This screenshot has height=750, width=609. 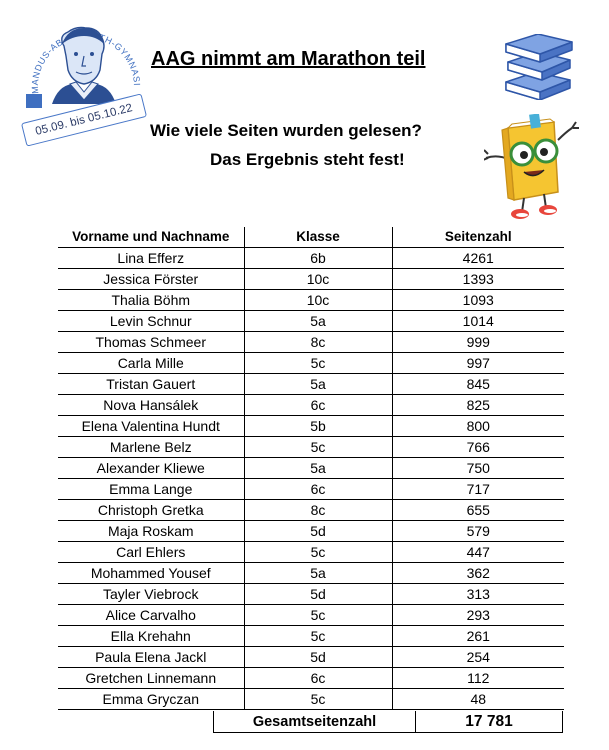 I want to click on page-count: 254, so click(x=477, y=657).